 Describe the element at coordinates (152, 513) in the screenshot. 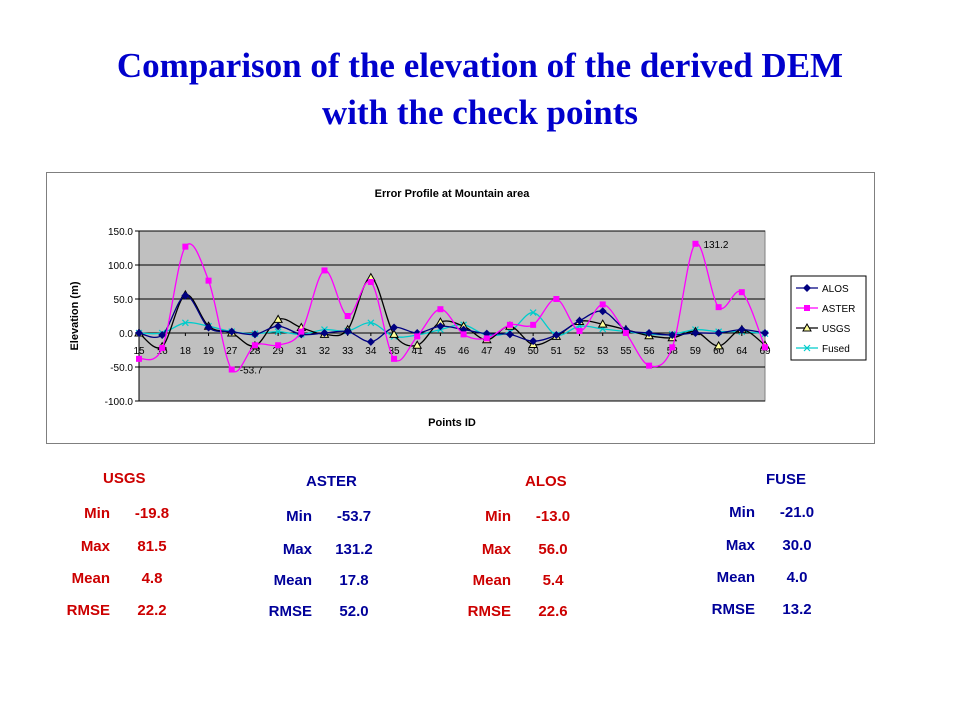

I see `stats-value: -19.8` at that location.